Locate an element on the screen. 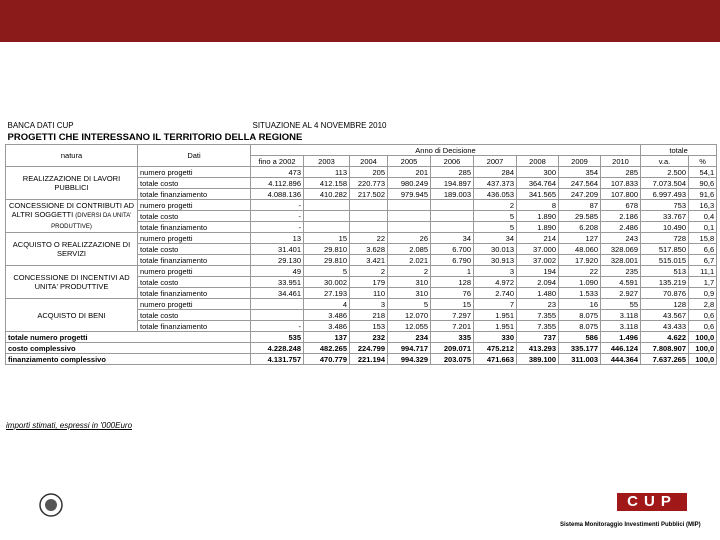  value: 3.421 is located at coordinates (368, 260).